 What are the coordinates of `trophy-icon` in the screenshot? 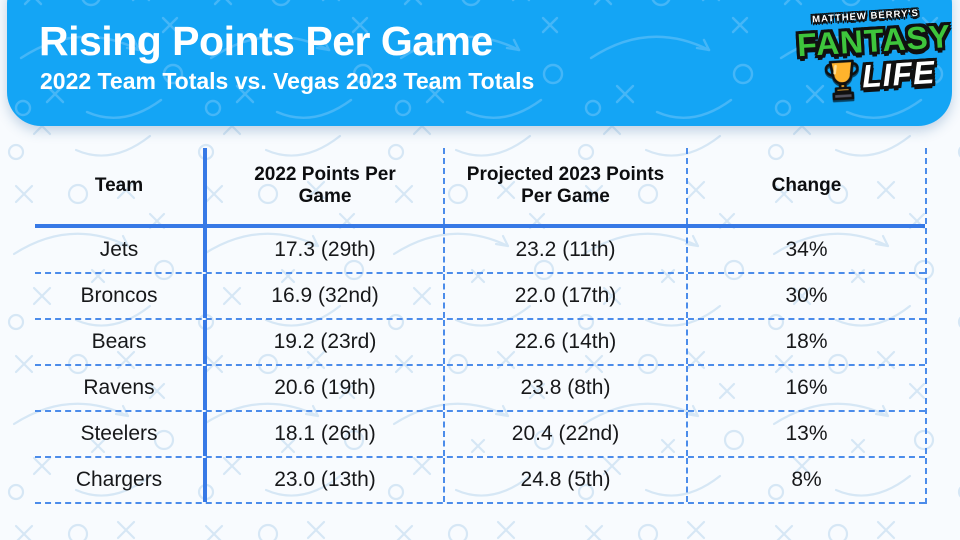 It's located at (841, 79).